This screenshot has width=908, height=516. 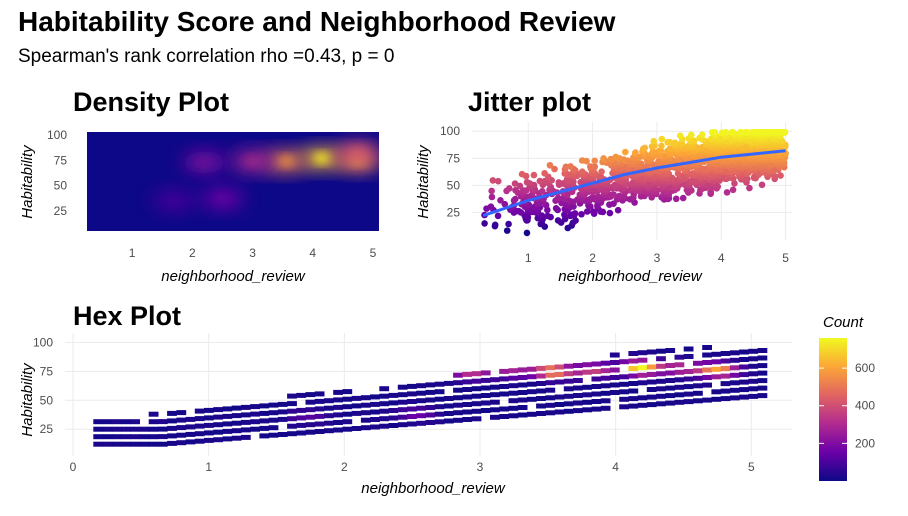 I want to click on y-tick-label: 50, so click(x=47, y=400).